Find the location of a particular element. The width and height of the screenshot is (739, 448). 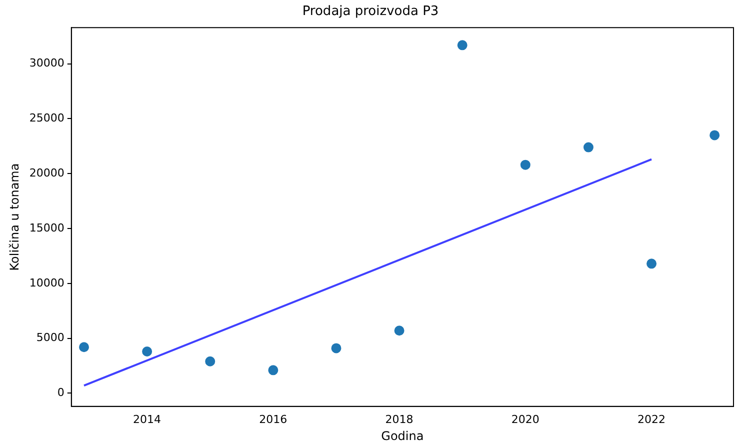

y-tick-label: 15000 is located at coordinates (46, 227).